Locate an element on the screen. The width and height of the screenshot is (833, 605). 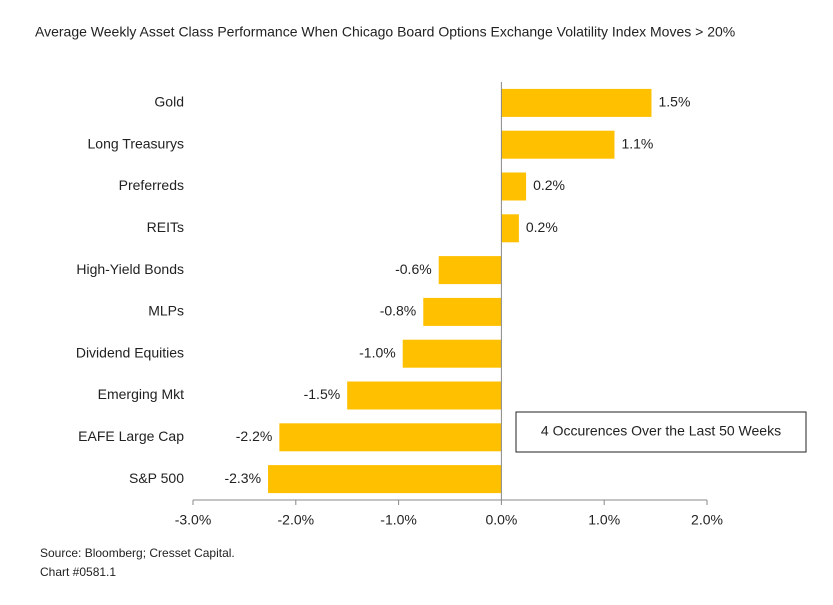
value-label: -0.8% is located at coordinates (398, 311).